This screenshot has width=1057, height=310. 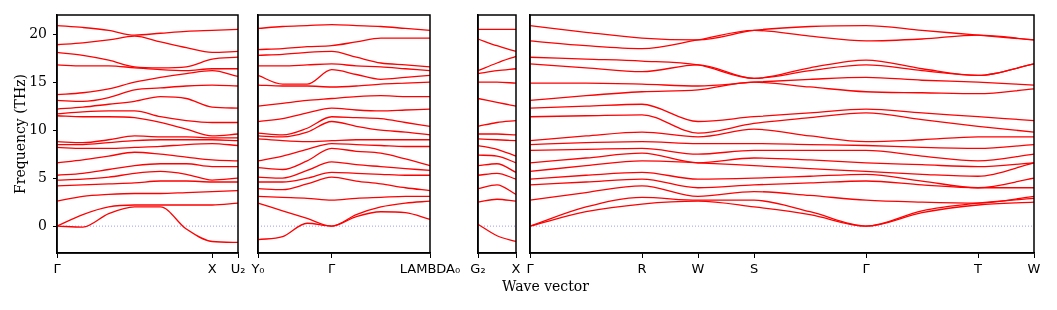 What do you see at coordinates (642, 269) in the screenshot?
I see `x-tick-label: R` at bounding box center [642, 269].